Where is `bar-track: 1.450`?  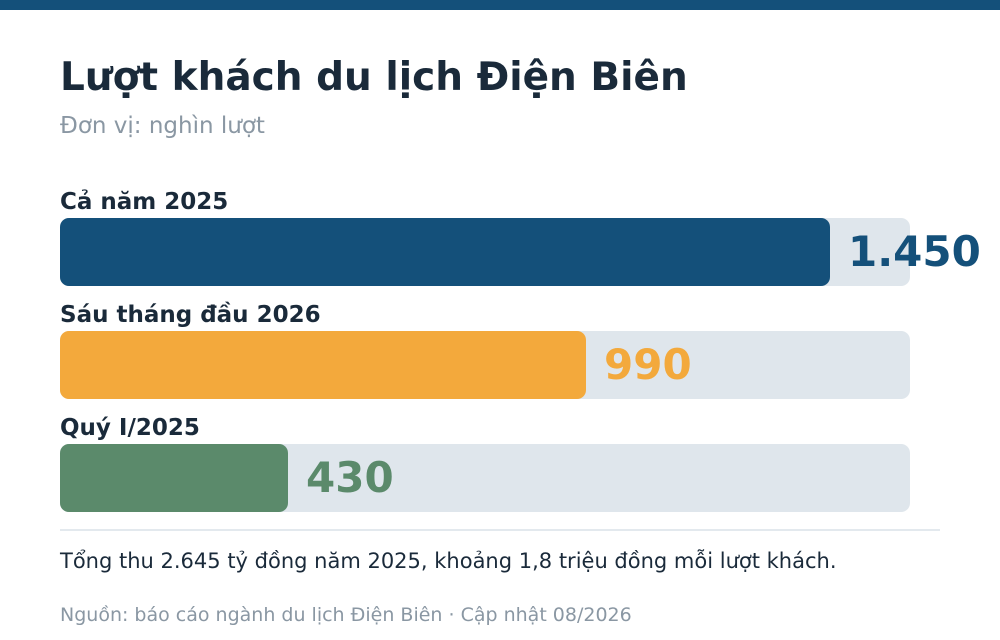 bar-track: 1.450 is located at coordinates (520, 252).